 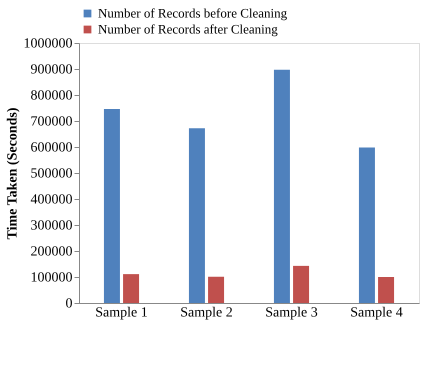 I want to click on y-tick-label: 600000, so click(x=51, y=148).